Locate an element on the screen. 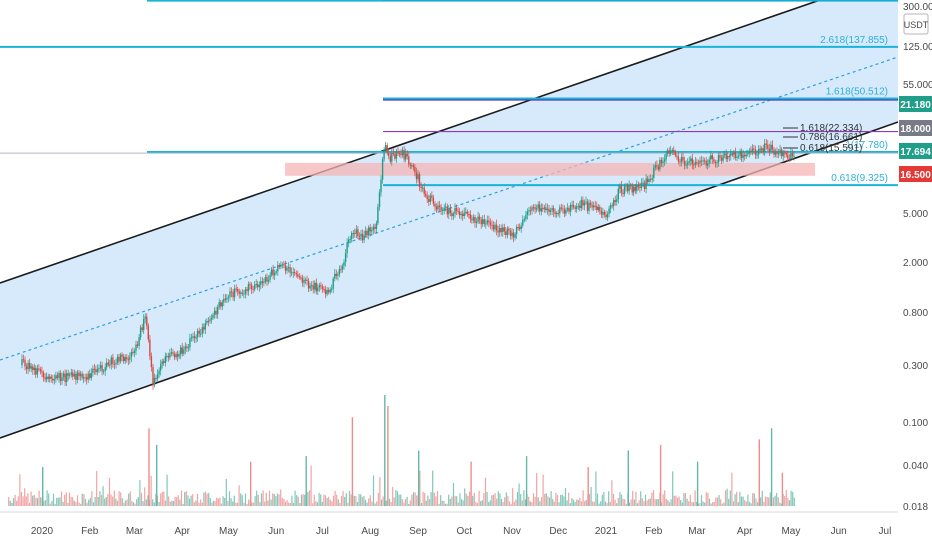 The image size is (932, 555). x-tick-label-7: Aug is located at coordinates (370, 531).